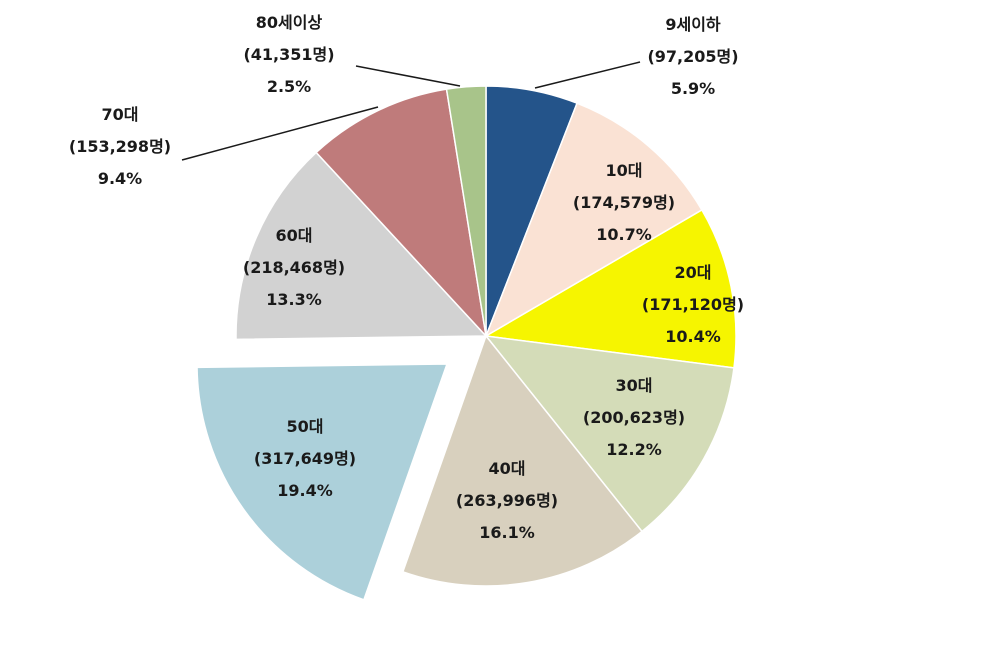 The width and height of the screenshot is (1000, 654). What do you see at coordinates (693, 336) in the screenshot?
I see `slice-percent-label: 10.4%` at bounding box center [693, 336].